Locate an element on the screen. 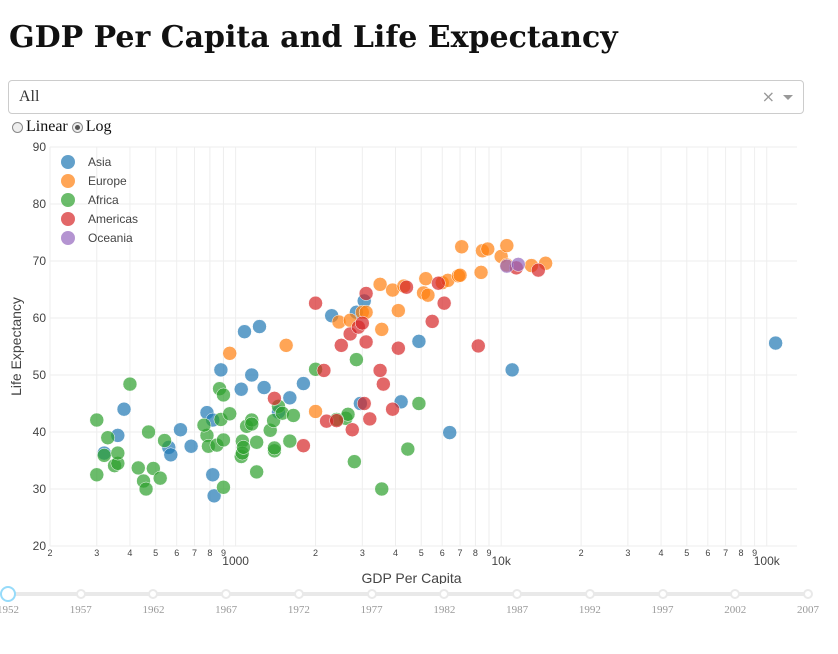  slider-mark-label: 1992 is located at coordinates (589, 610).